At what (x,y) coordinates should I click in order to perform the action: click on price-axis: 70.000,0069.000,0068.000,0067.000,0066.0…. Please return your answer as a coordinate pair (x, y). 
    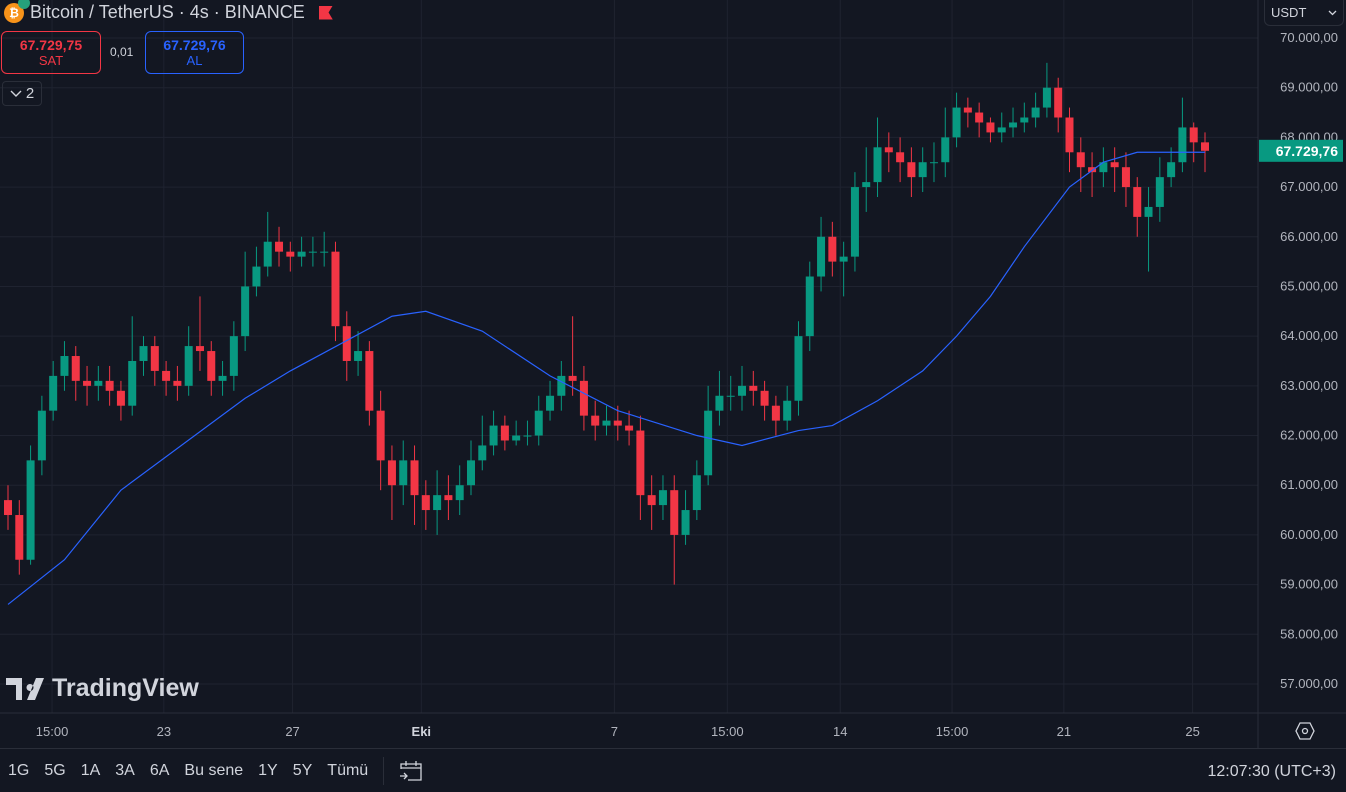
    Looking at the image, I should click on (1309, 360).